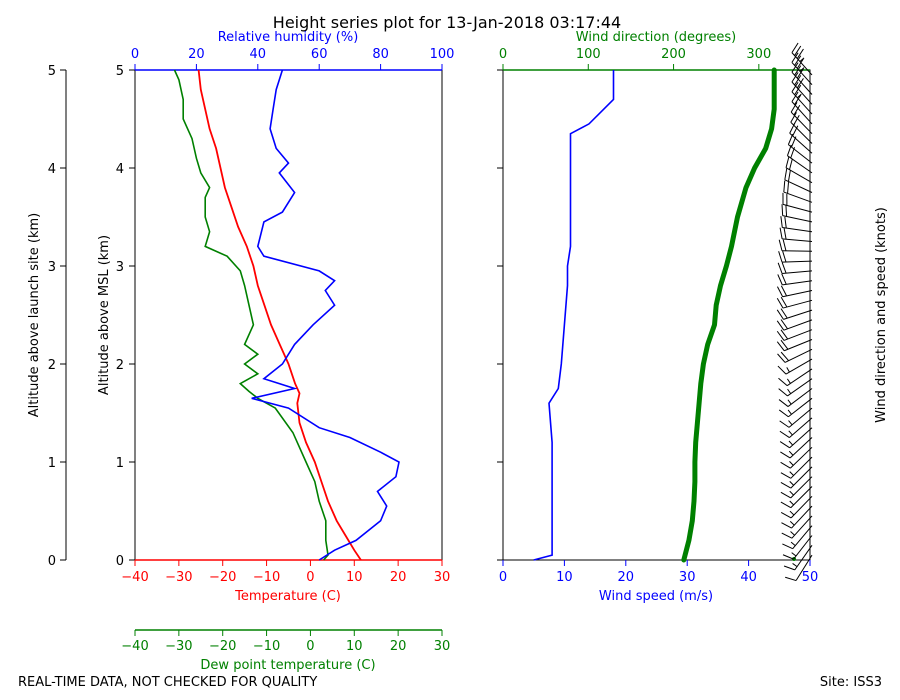 The height and width of the screenshot is (700, 900). Describe the element at coordinates (34, 315) in the screenshot. I see `outer-altitude-label: Altitude above launch site (km)` at that location.